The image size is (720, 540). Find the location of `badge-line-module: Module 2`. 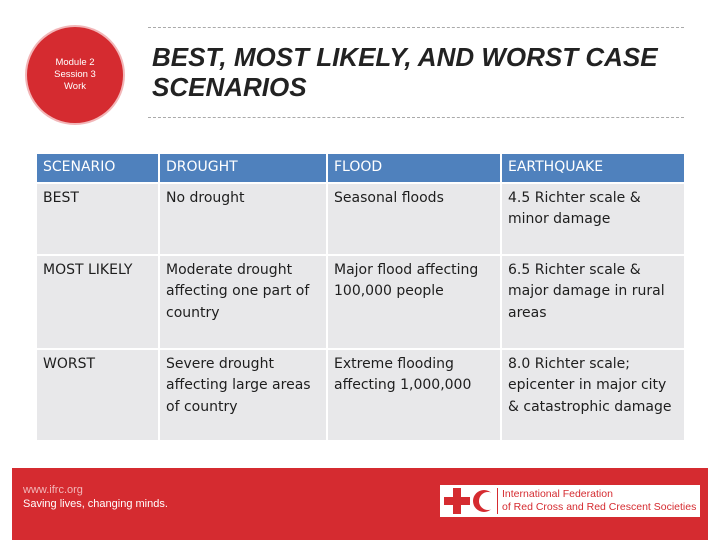

badge-line-module: Module 2 is located at coordinates (75, 62).